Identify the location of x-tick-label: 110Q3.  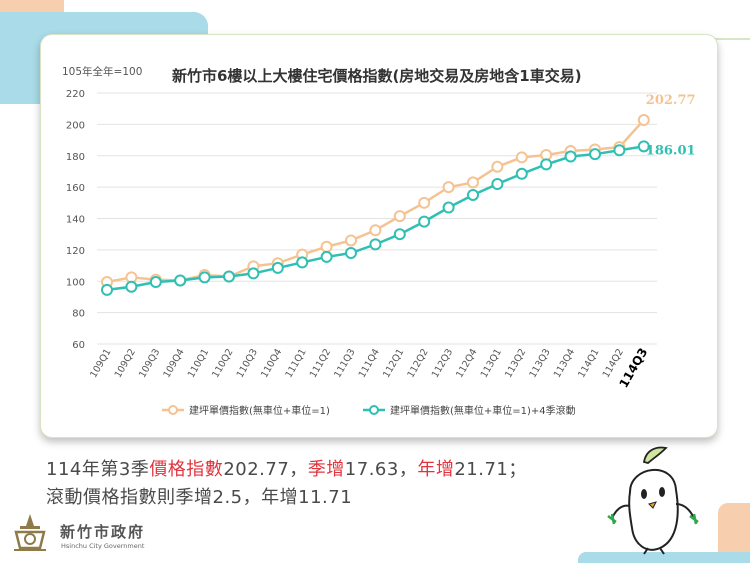
(247, 363).